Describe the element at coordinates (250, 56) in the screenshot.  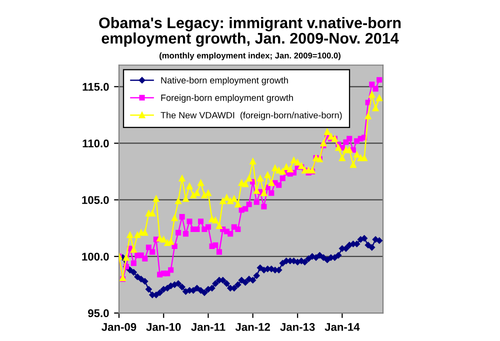
I see `chart-subtitle: (monthly employment index; Jan. 2009=100.0)` at that location.